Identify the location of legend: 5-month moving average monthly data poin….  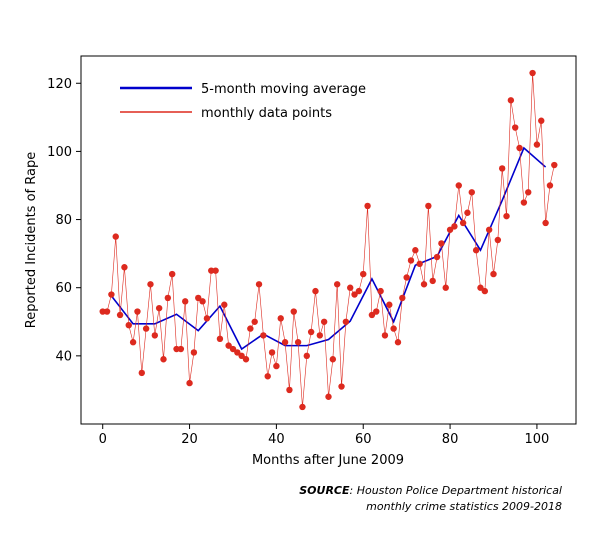
(243, 101).